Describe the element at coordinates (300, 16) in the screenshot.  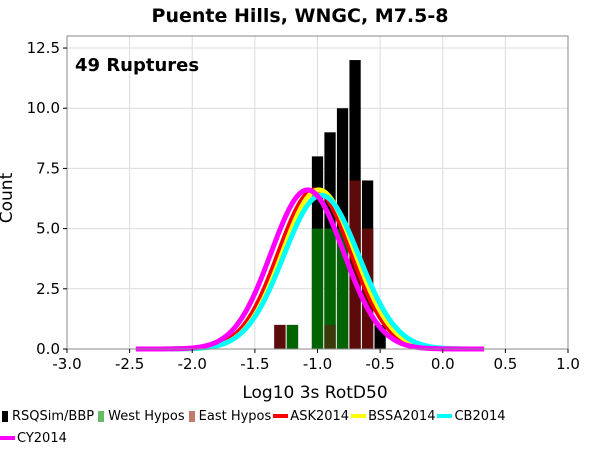
I see `chart-title: Puente Hills, WNGC, M7.5-8` at that location.